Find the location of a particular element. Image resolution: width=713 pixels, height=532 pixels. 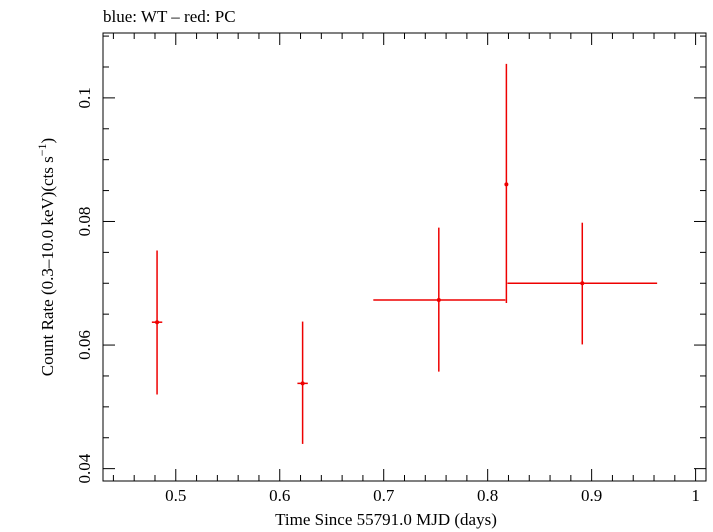

y-axis-label: Count Rate (0.3–10.0 keV)(cts s−1) is located at coordinates (46, 257).